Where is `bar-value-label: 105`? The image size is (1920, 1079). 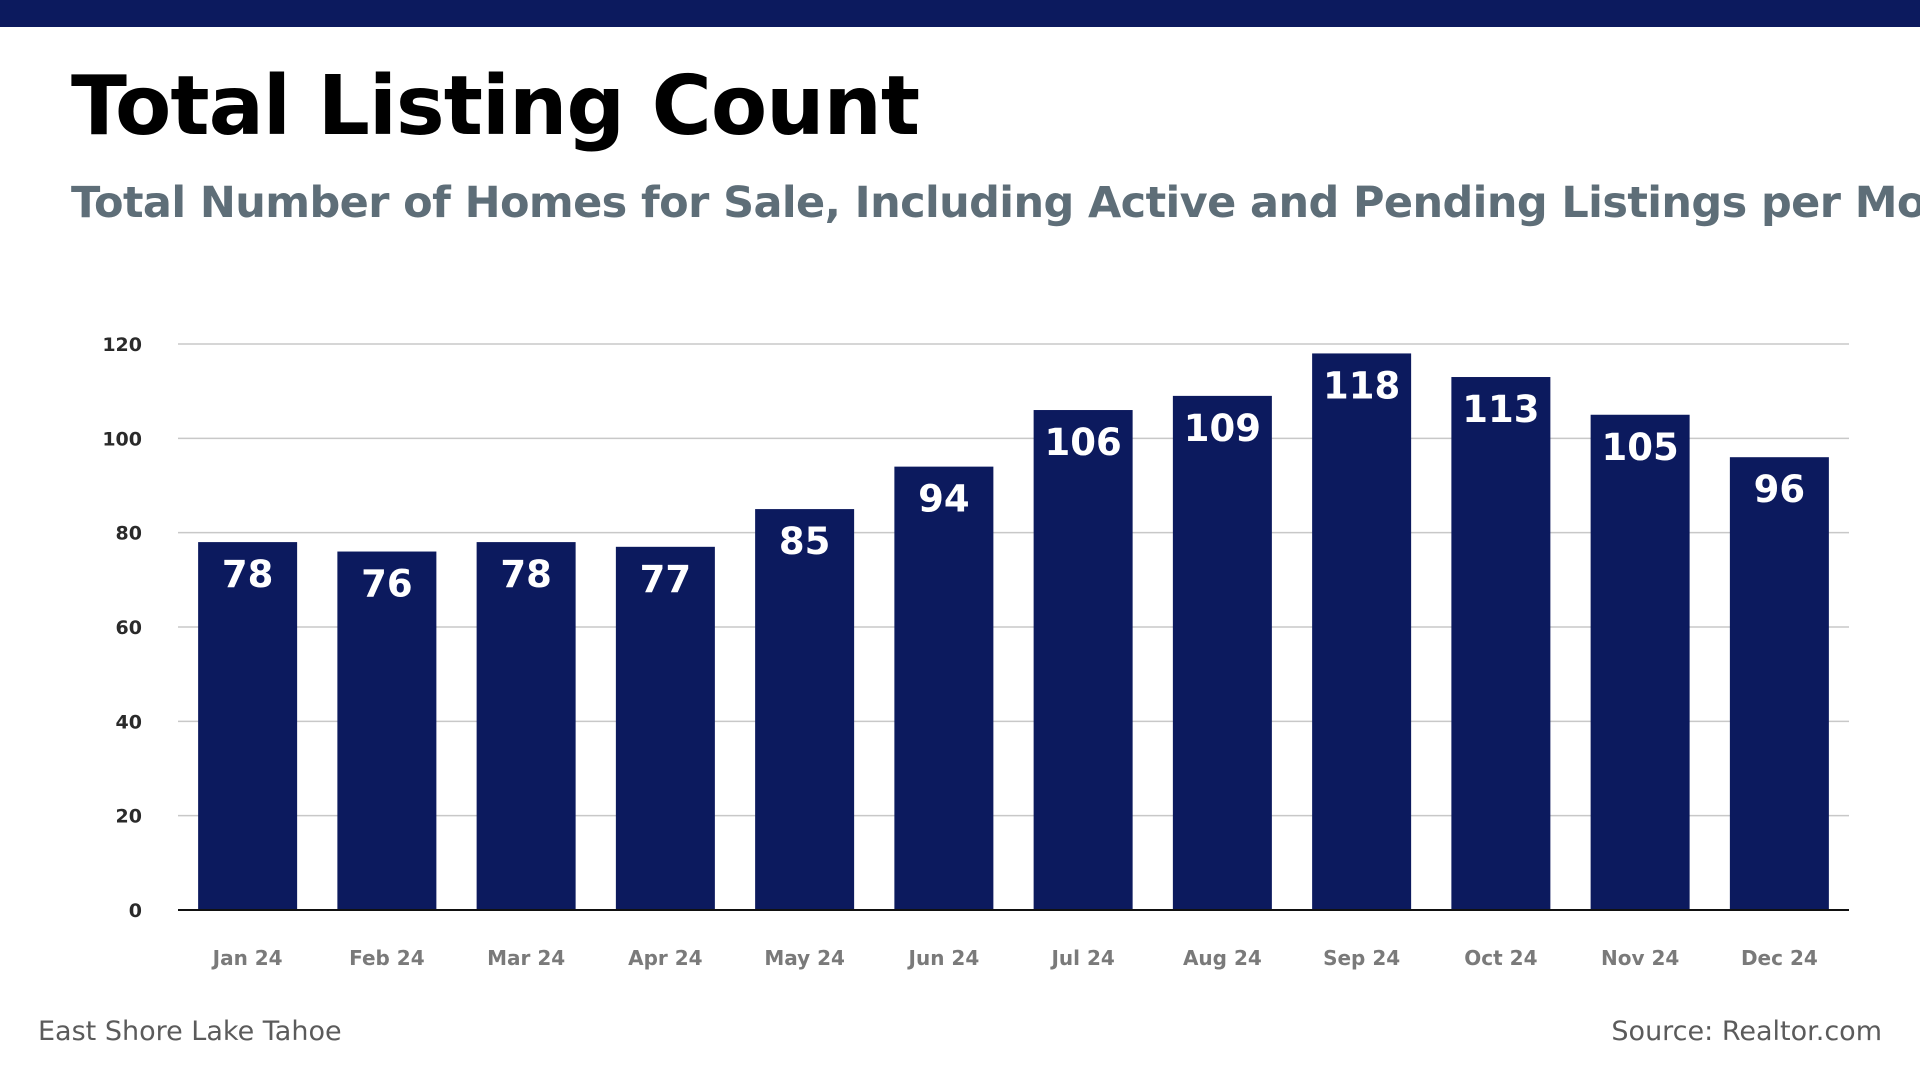
bar-value-label: 105 is located at coordinates (1640, 447).